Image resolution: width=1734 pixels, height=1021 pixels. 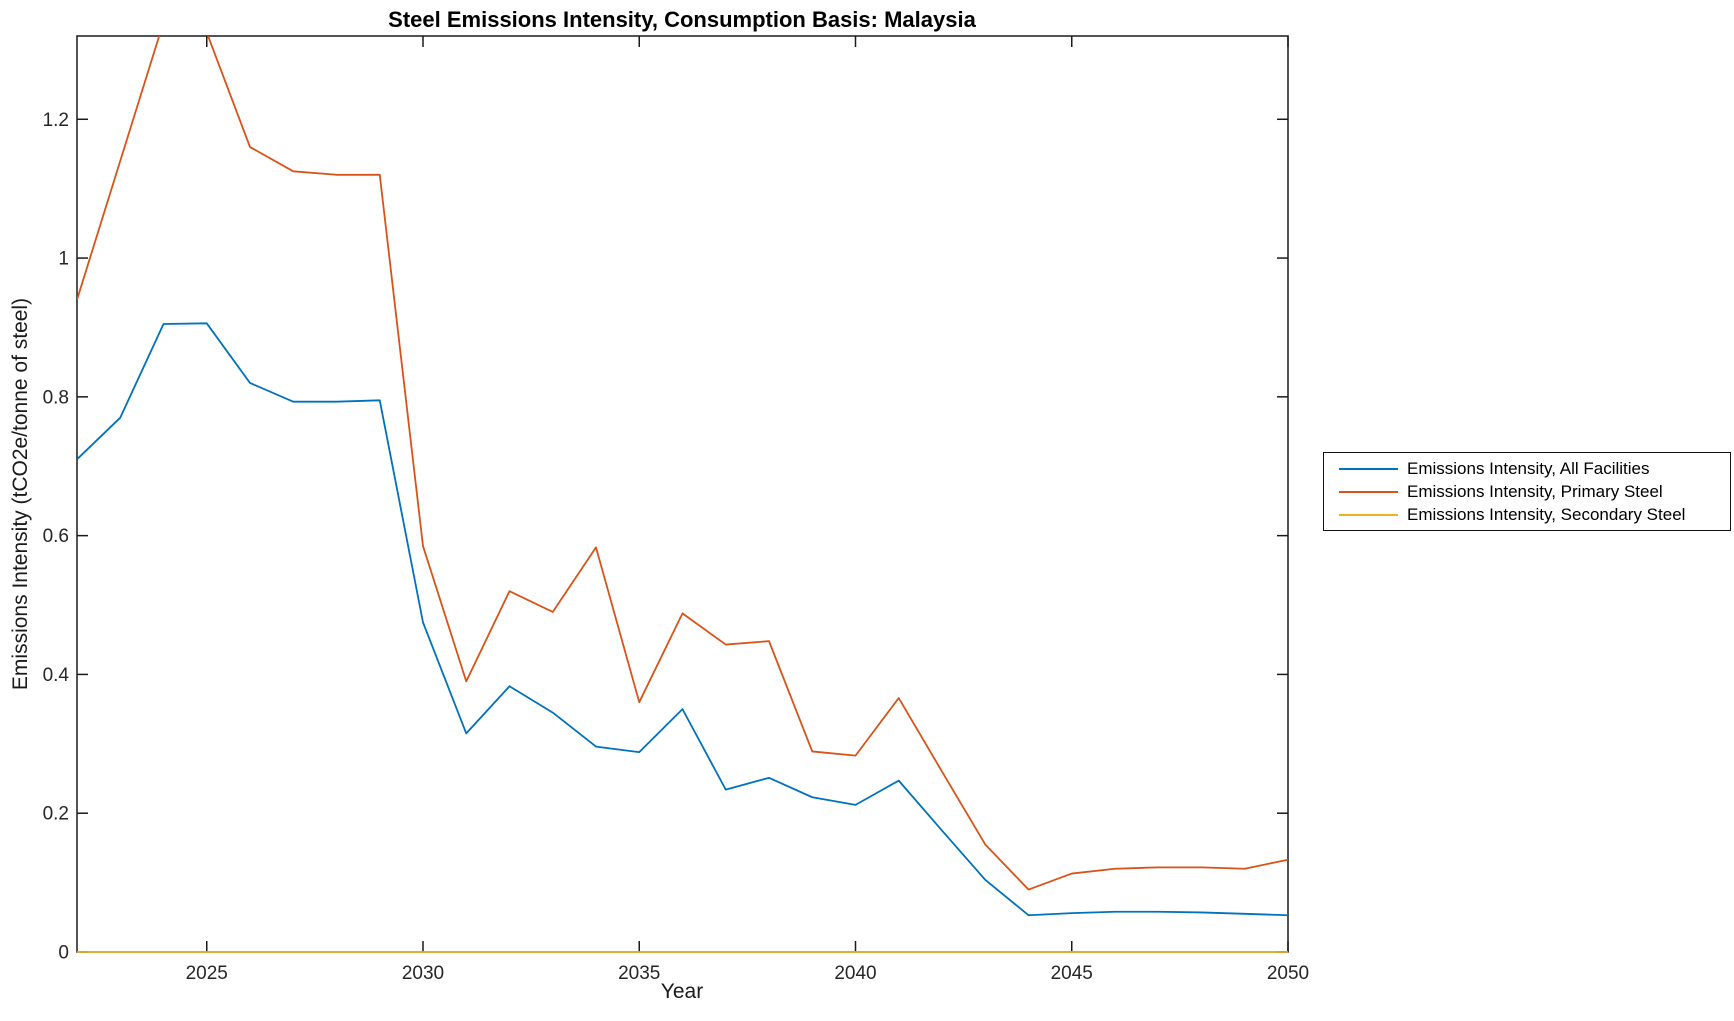 What do you see at coordinates (1072, 973) in the screenshot?
I see `x-tick-label: 2045` at bounding box center [1072, 973].